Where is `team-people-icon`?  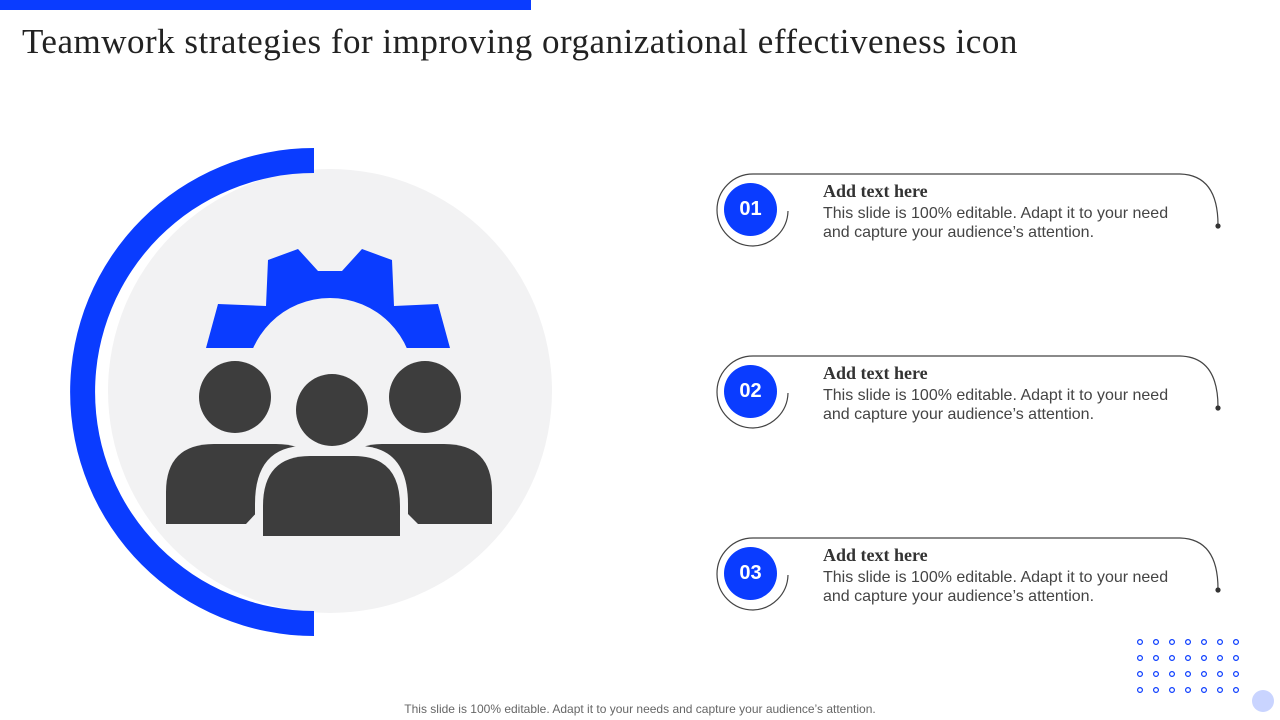
team-people-icon is located at coordinates (329, 453).